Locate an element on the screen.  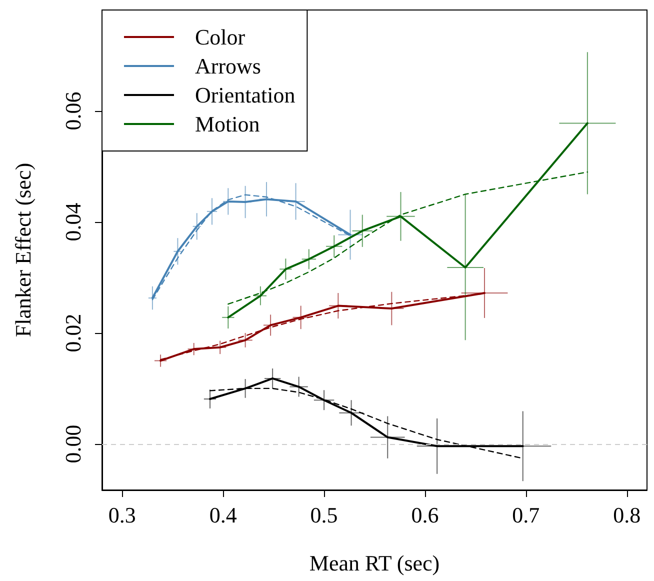
x-tick-label: 0.3 is located at coordinates (122, 515).